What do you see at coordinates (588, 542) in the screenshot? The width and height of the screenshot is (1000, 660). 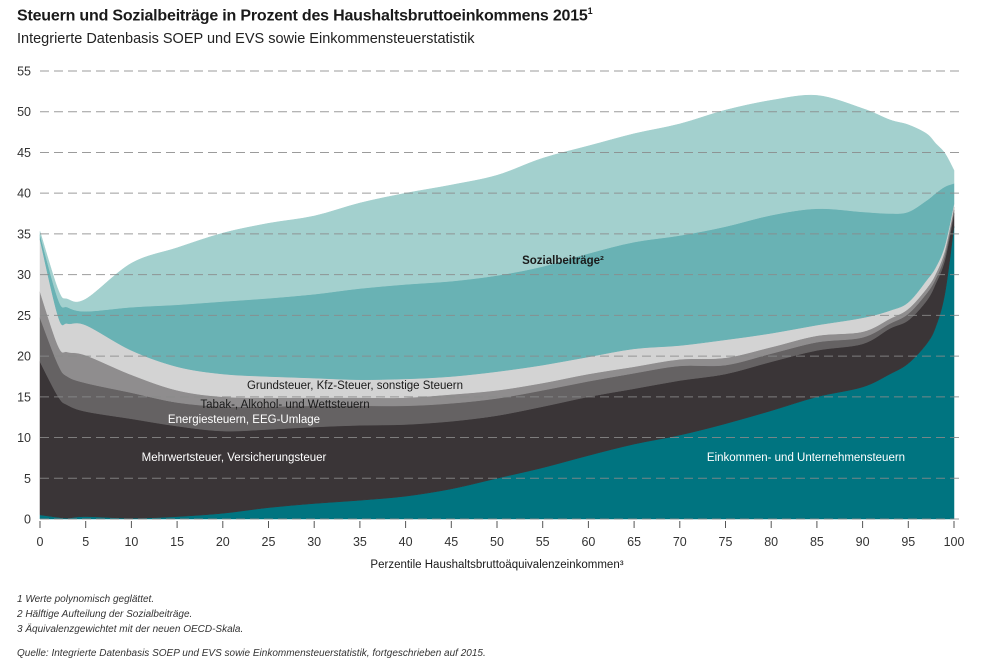 I see `x-tick-label: 60` at bounding box center [588, 542].